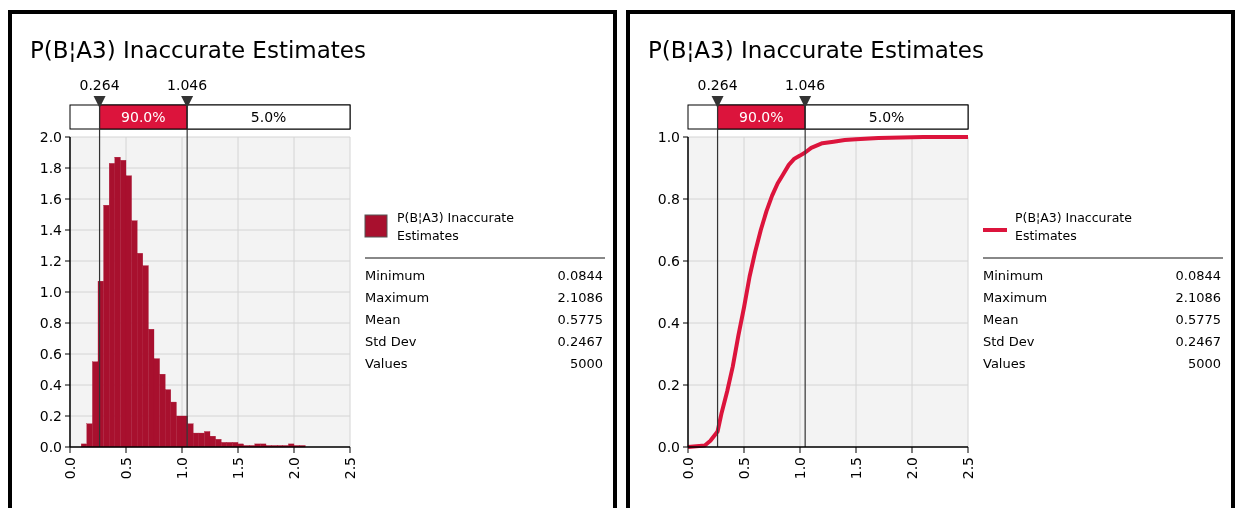 The image size is (1244, 508). What do you see at coordinates (51, 230) in the screenshot?
I see `y-tick-label: 1.4` at bounding box center [51, 230].